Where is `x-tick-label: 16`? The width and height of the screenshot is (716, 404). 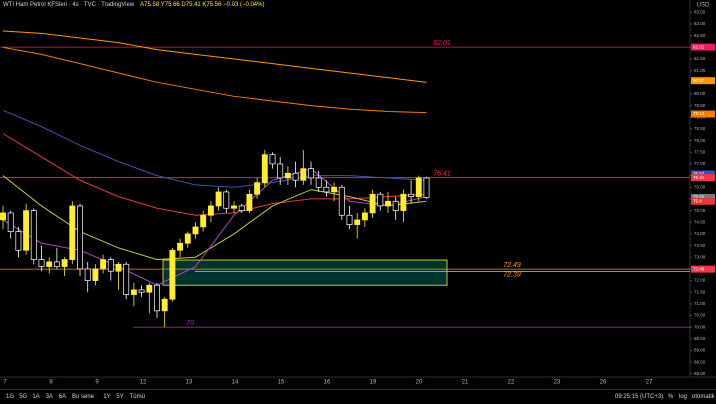
x-tick-label: 16 is located at coordinates (327, 383).